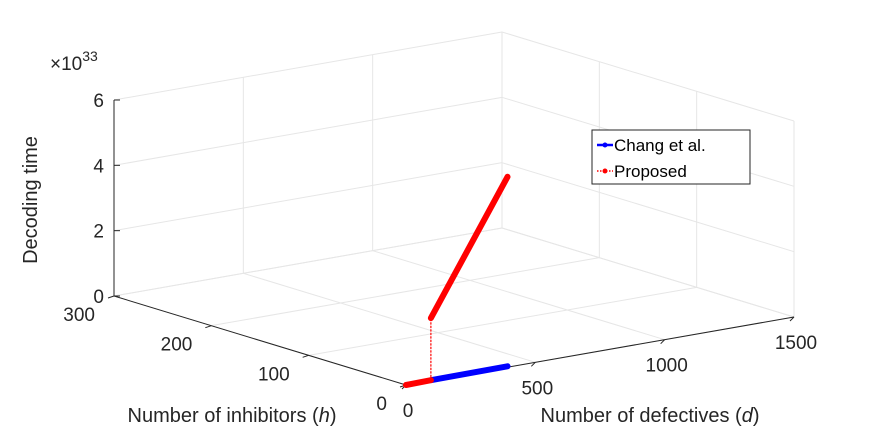  What do you see at coordinates (177, 345) in the screenshot?
I see `y-tick-label: 200` at bounding box center [177, 345].